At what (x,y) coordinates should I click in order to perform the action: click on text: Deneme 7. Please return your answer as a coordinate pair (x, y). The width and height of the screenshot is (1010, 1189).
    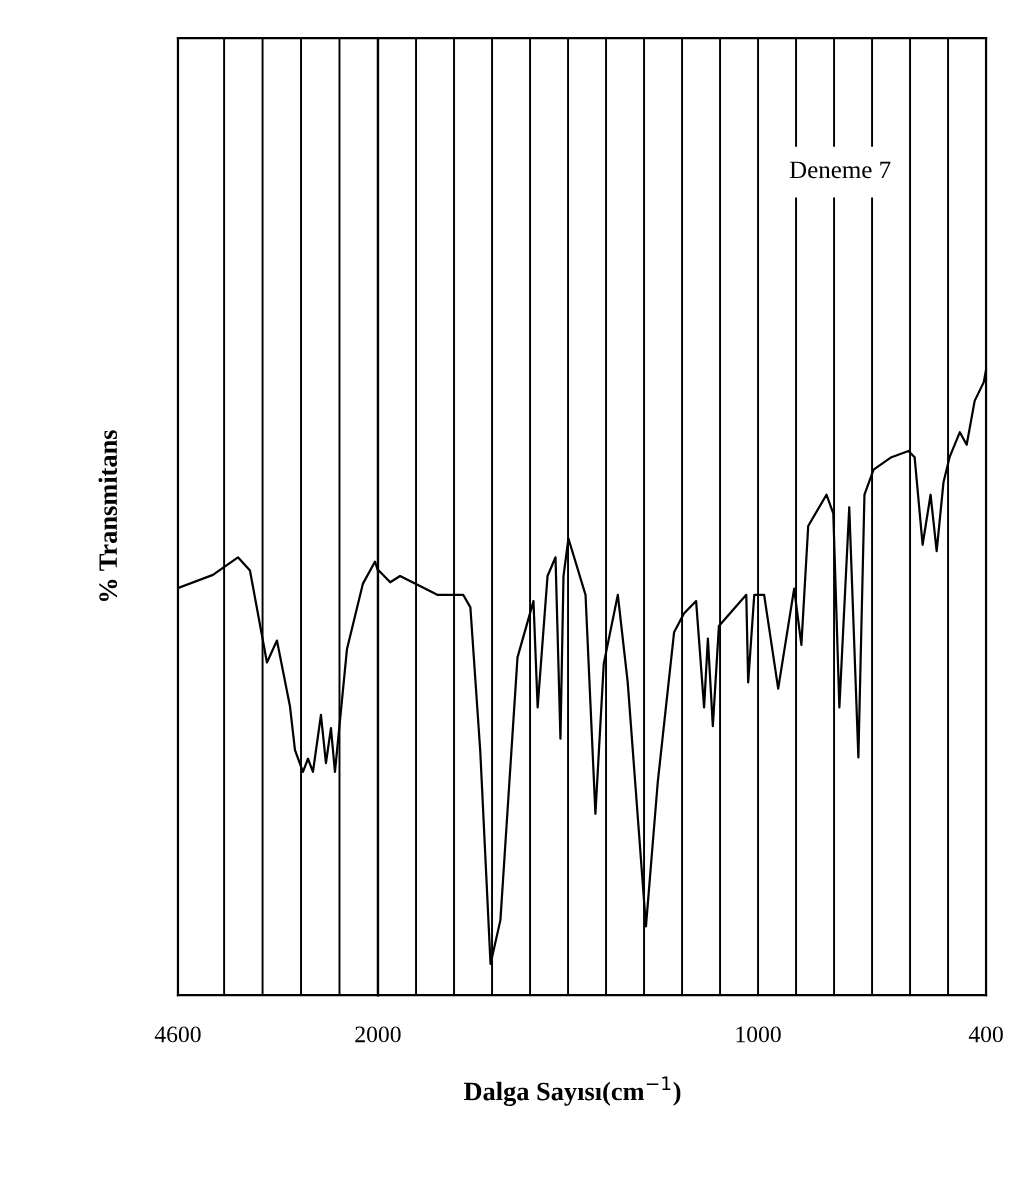
    Looking at the image, I should click on (840, 170).